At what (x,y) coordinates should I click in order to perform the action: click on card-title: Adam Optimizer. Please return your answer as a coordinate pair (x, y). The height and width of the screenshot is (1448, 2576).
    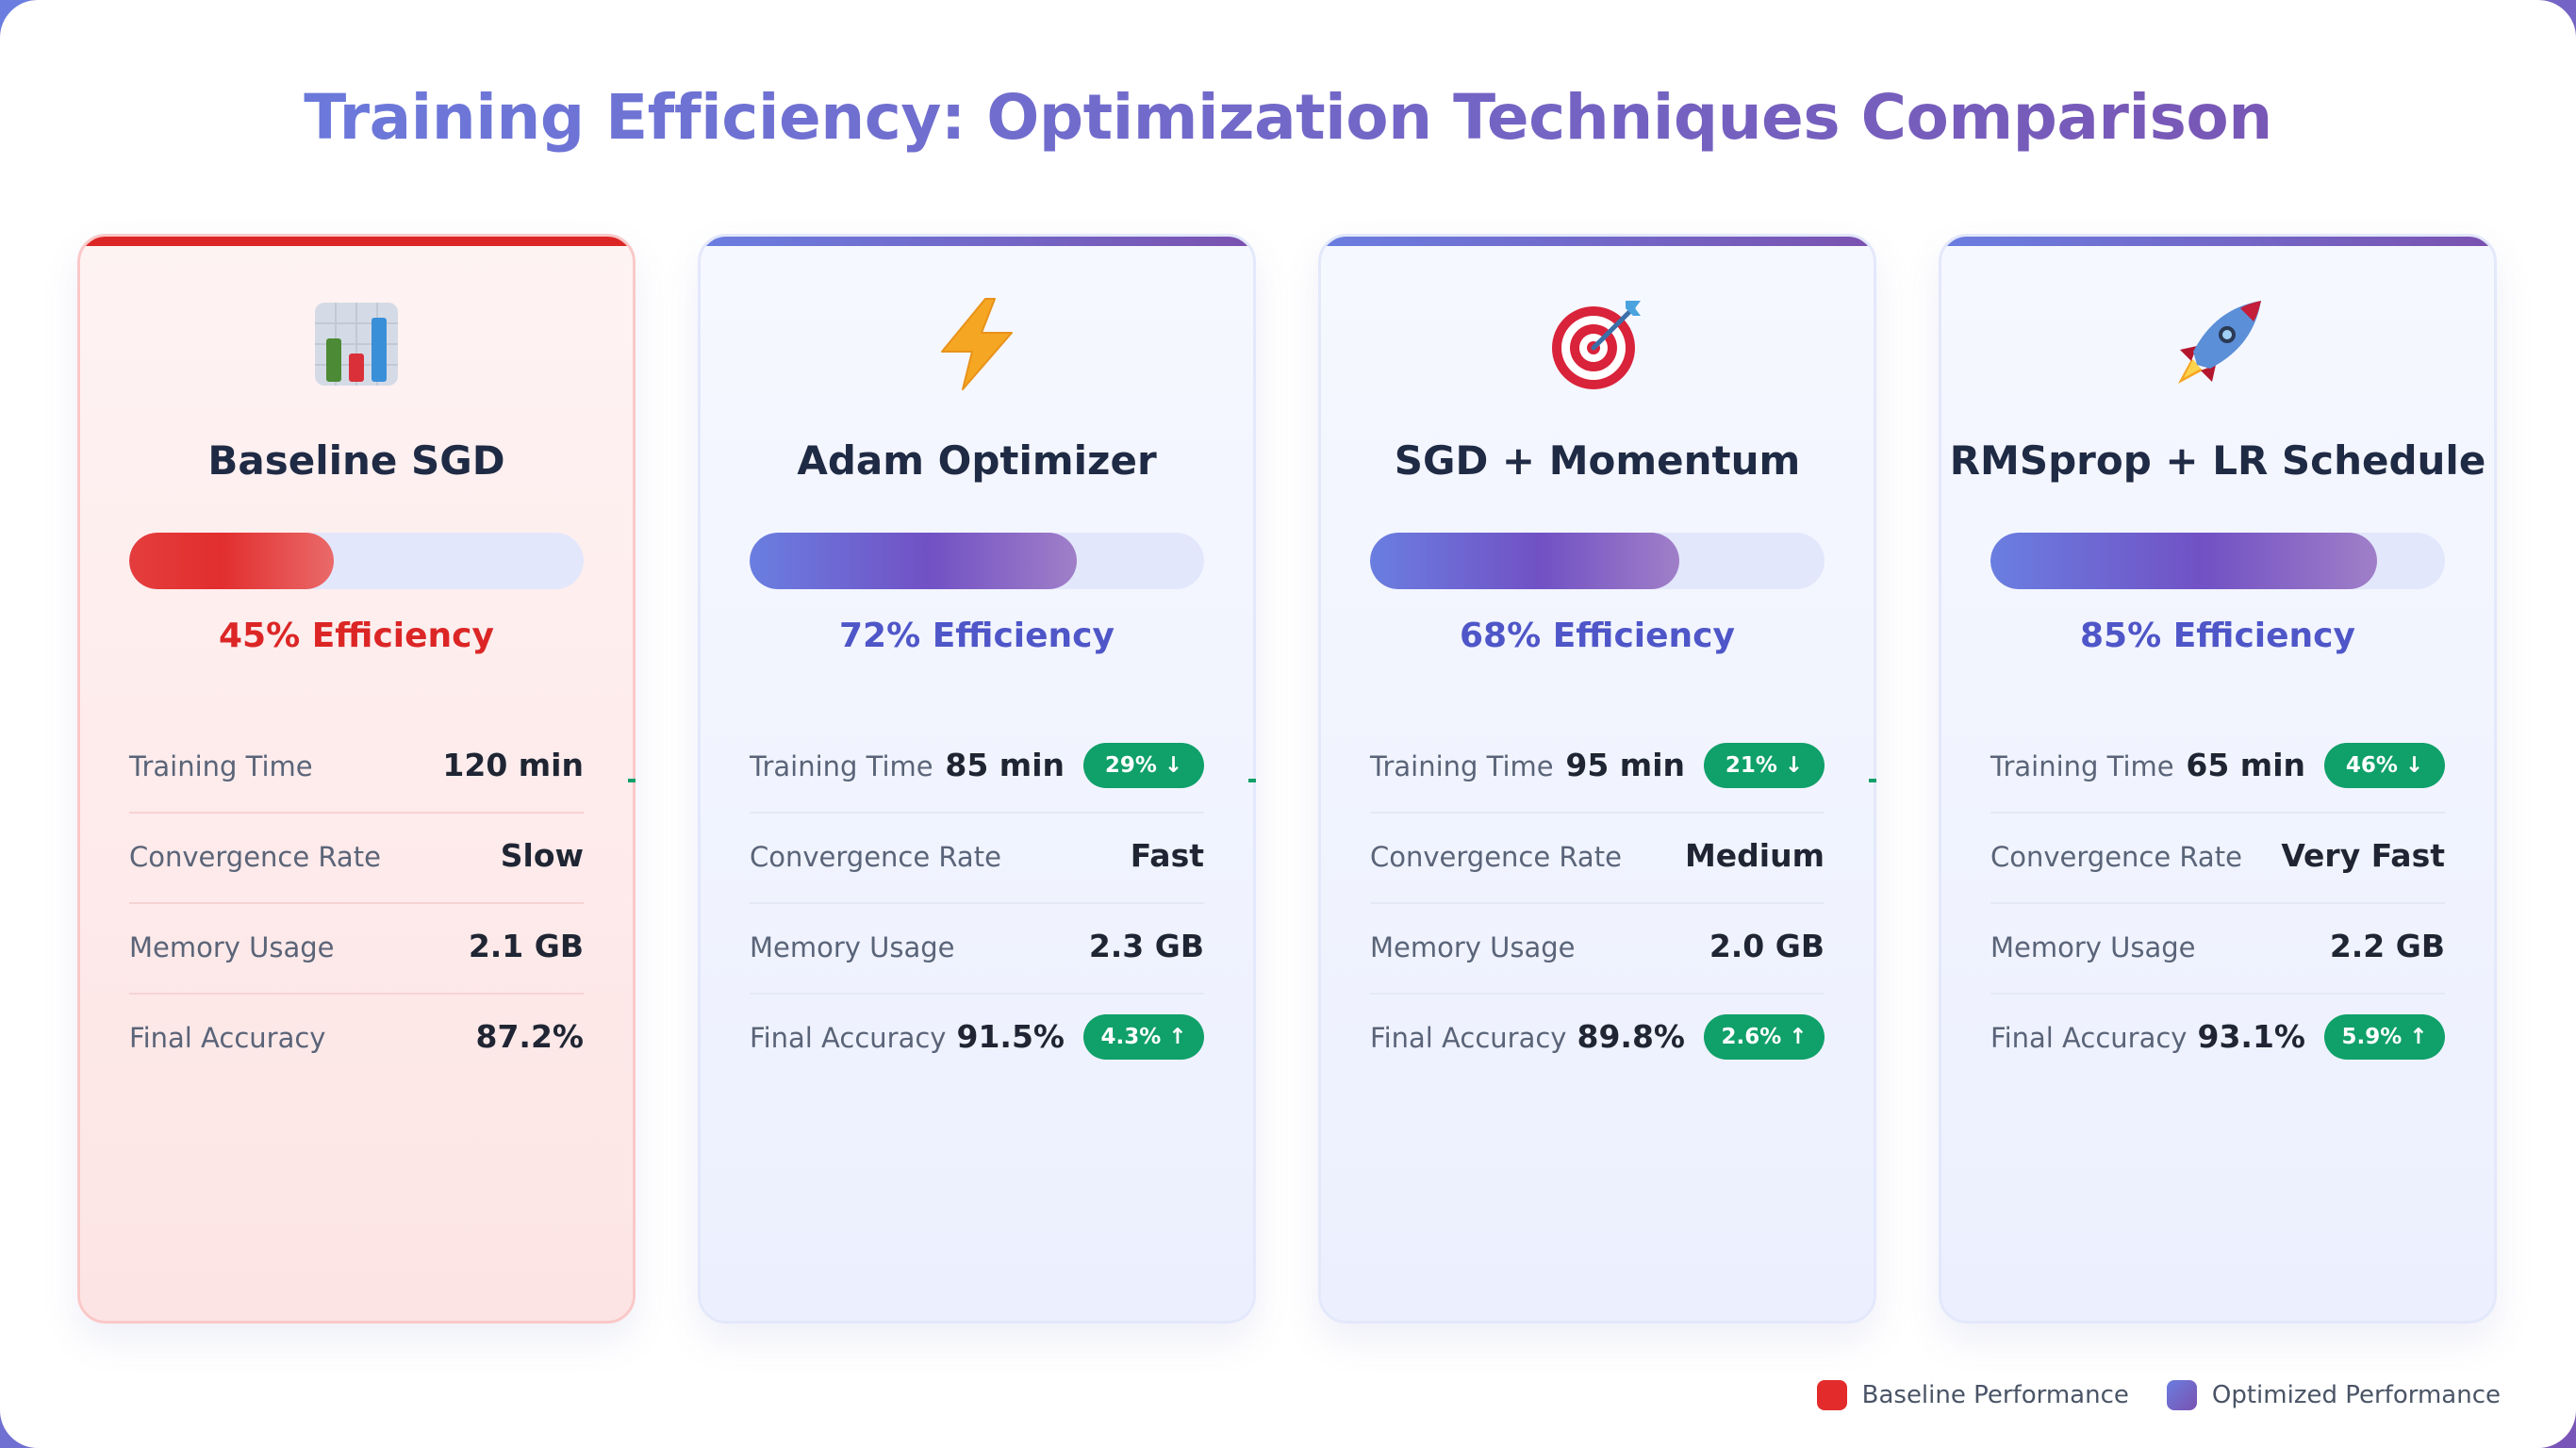
    Looking at the image, I should click on (977, 460).